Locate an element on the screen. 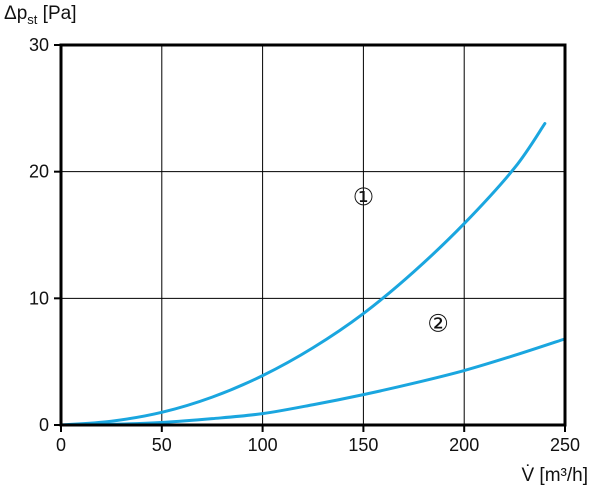 The width and height of the screenshot is (600, 498). x-tick-label-200: 200 is located at coordinates (464, 445).